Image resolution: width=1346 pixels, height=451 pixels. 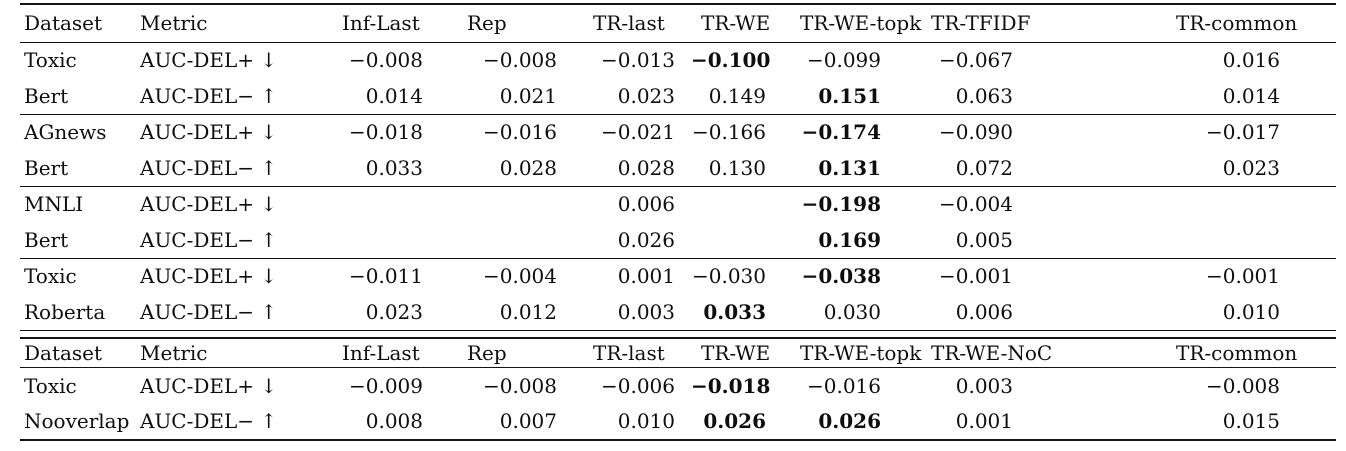 I want to click on value-cell: −0.017, so click(x=1242, y=132).